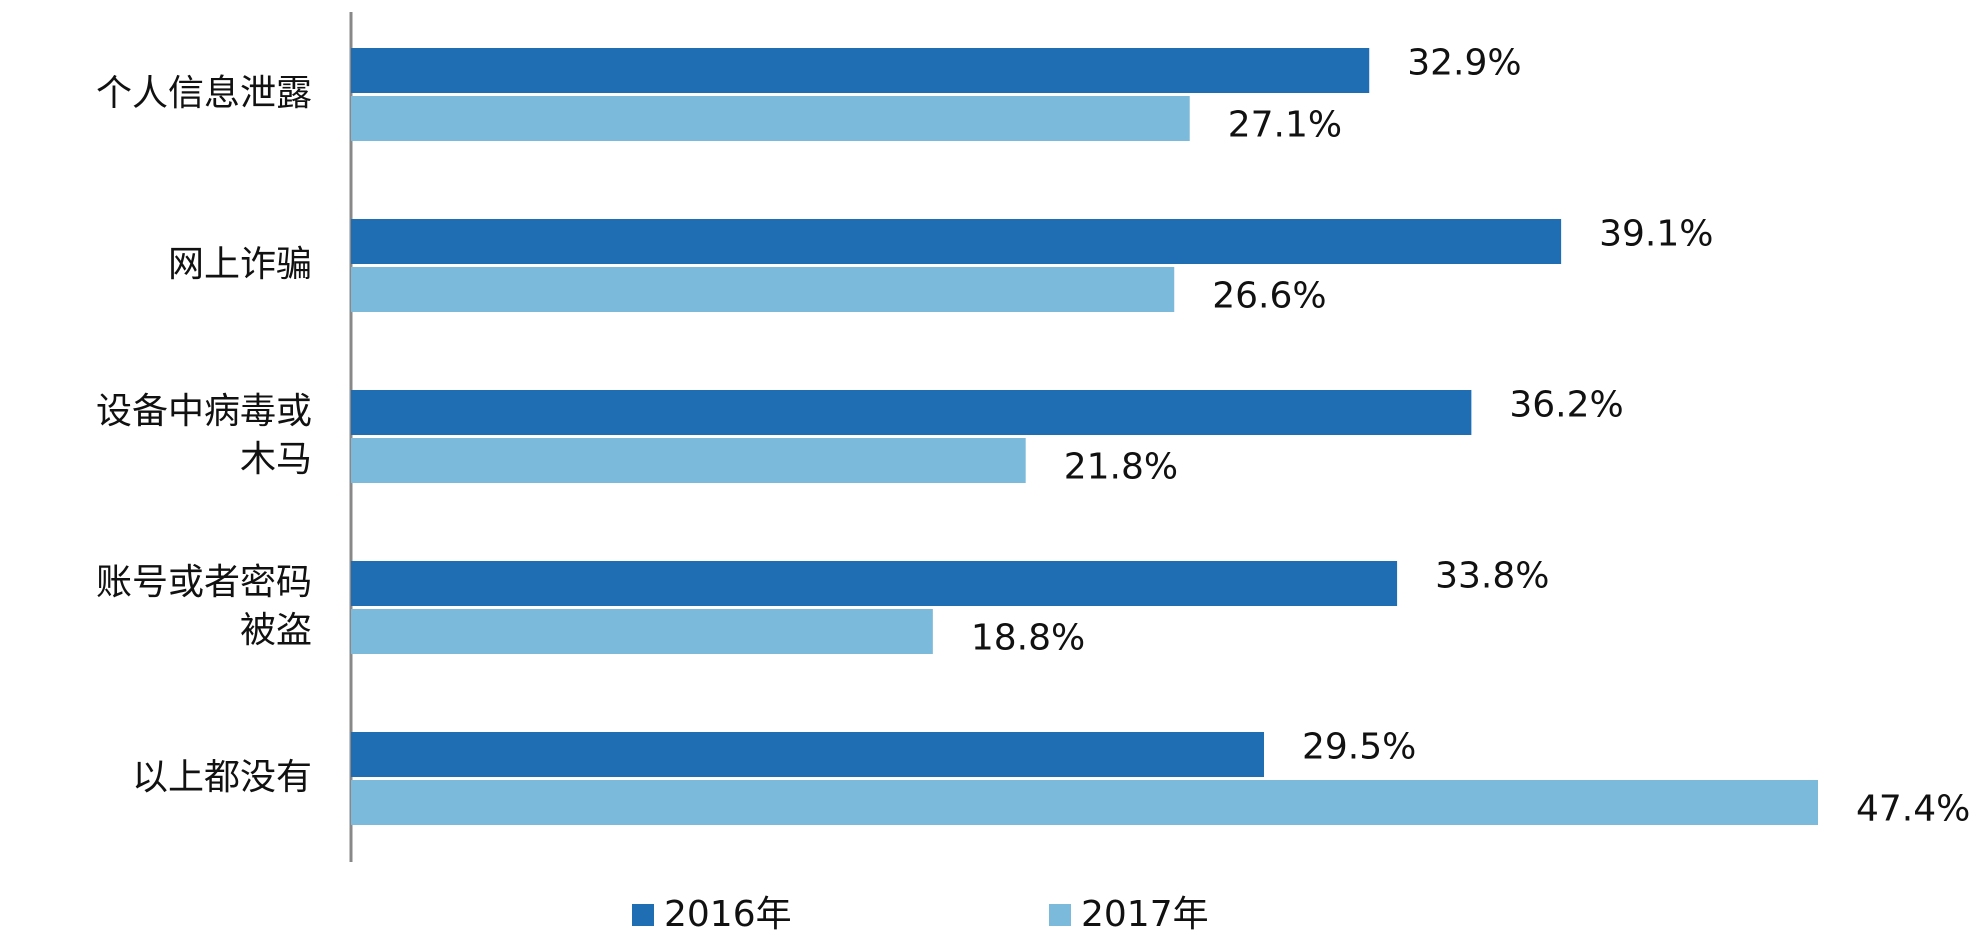 This screenshot has width=1982, height=943. What do you see at coordinates (1121, 467) in the screenshot?
I see `value-label: 21.8%` at bounding box center [1121, 467].